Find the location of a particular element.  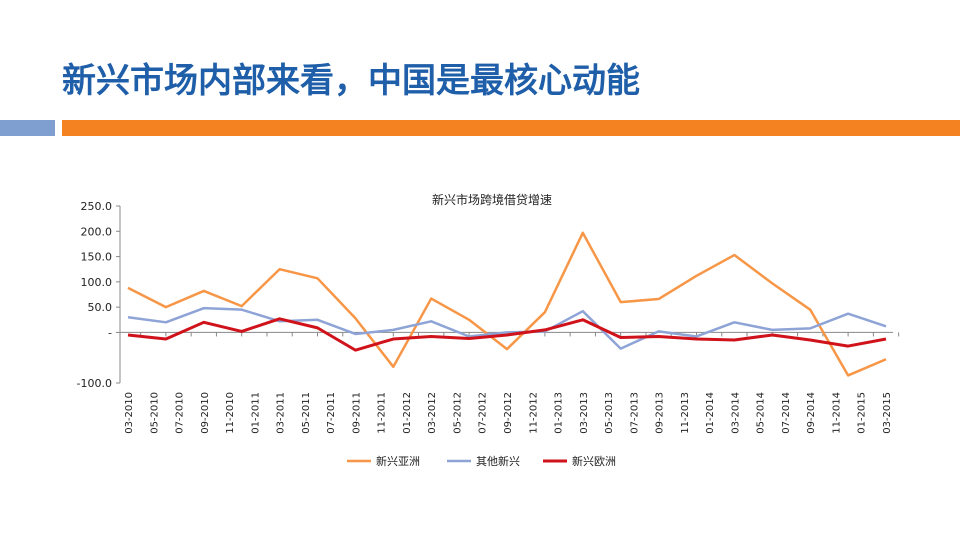

legend-label: 其他新兴 is located at coordinates (498, 461).